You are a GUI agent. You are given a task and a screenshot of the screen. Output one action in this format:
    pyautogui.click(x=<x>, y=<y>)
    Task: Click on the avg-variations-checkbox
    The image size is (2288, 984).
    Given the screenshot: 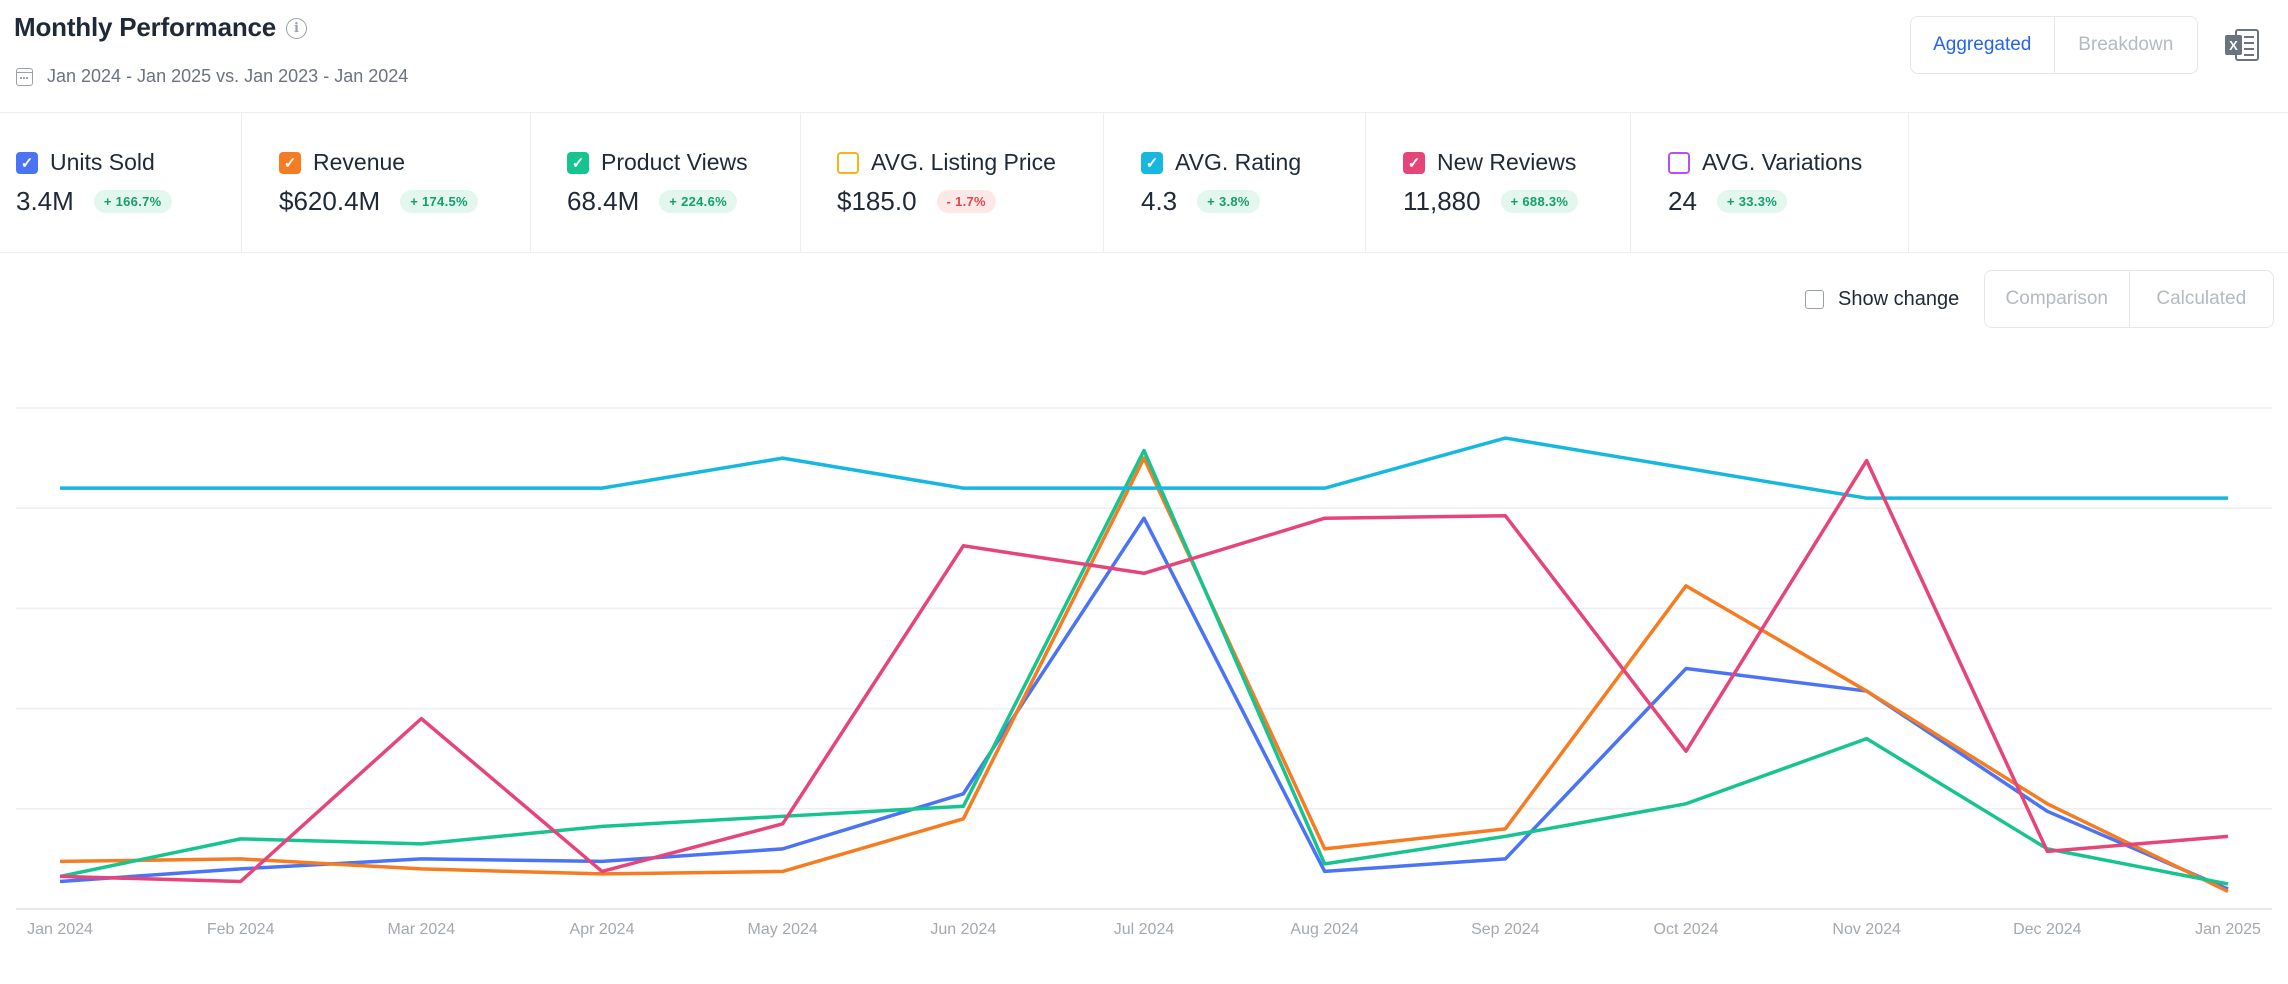 What is the action you would take?
    pyautogui.click(x=1679, y=162)
    